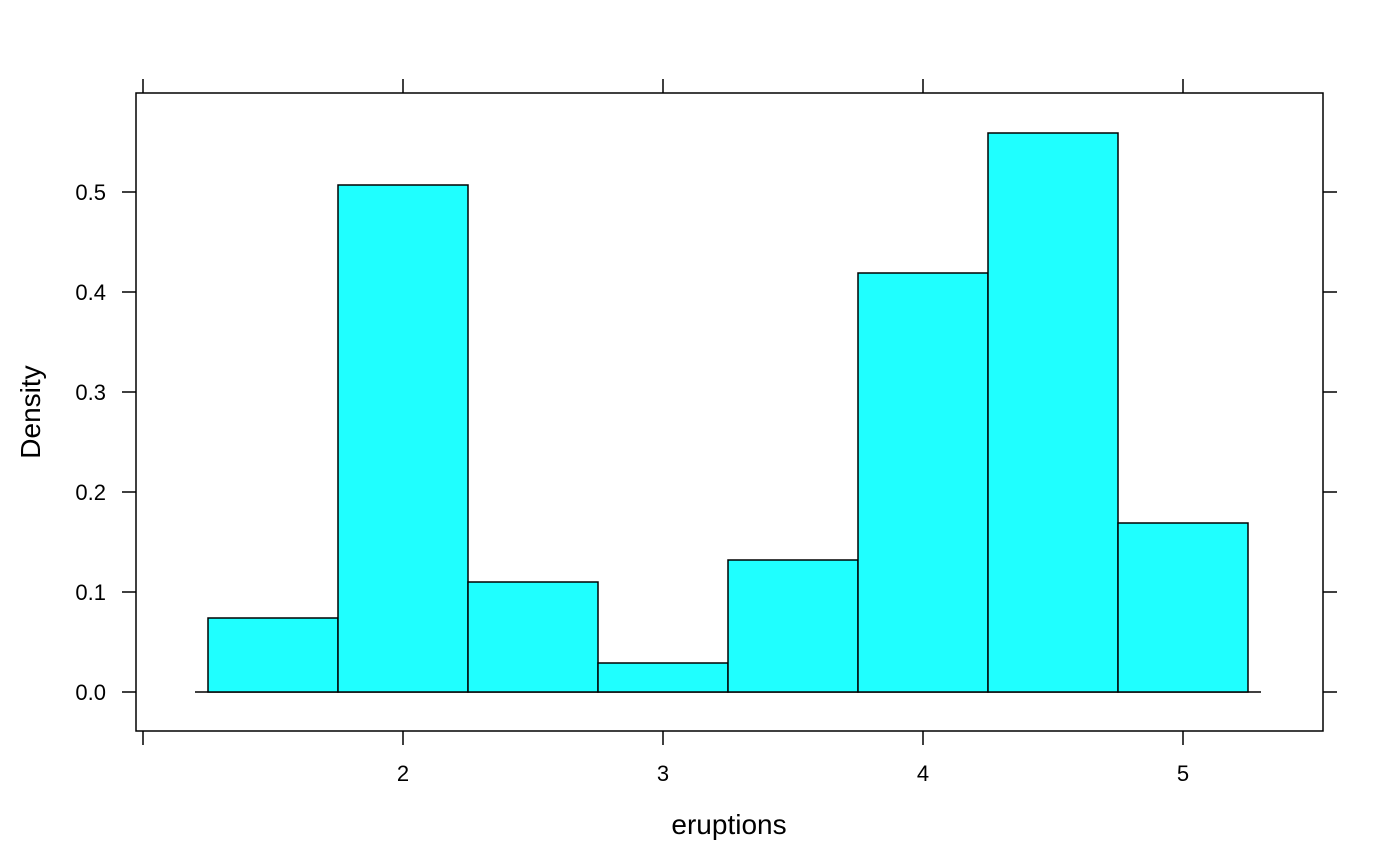 This screenshot has width=1400, height=866. I want to click on y-tick-label-6: 0.5, so click(90, 192).